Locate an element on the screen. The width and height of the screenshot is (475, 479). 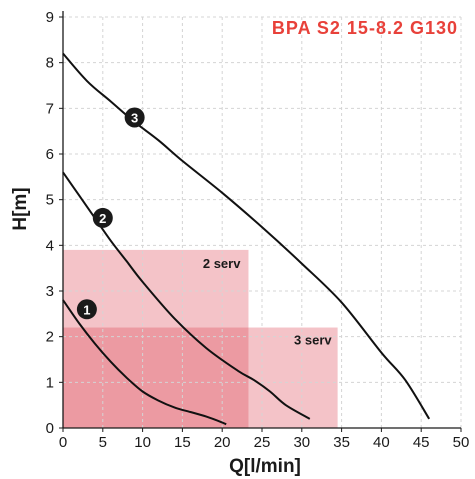
y-tick-label: 0 is located at coordinates (50, 428).